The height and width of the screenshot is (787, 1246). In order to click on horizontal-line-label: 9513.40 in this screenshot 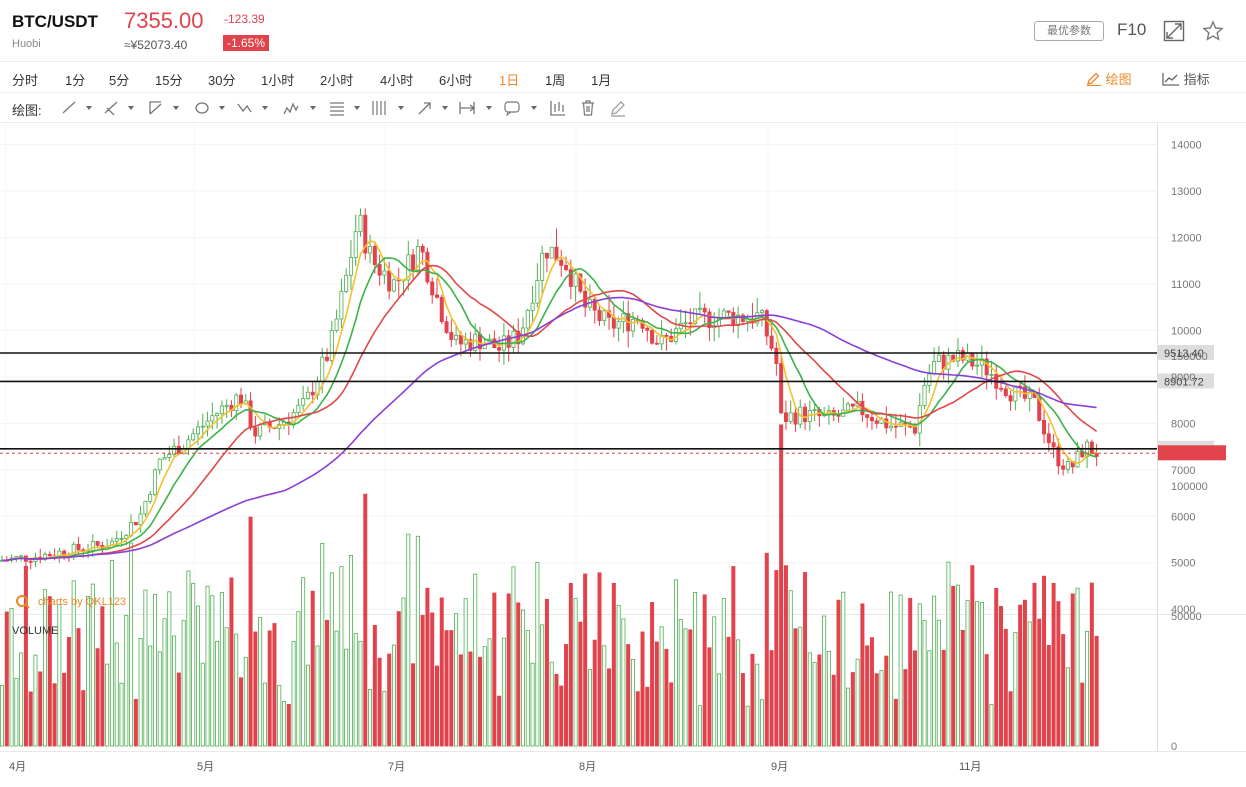, I will do `click(1184, 354)`.